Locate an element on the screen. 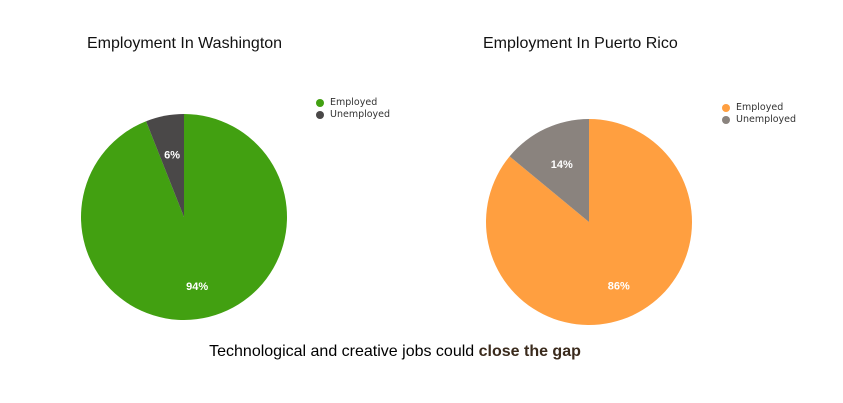 This screenshot has width=843, height=403. legend-washington: Employed Unemployed is located at coordinates (353, 109).